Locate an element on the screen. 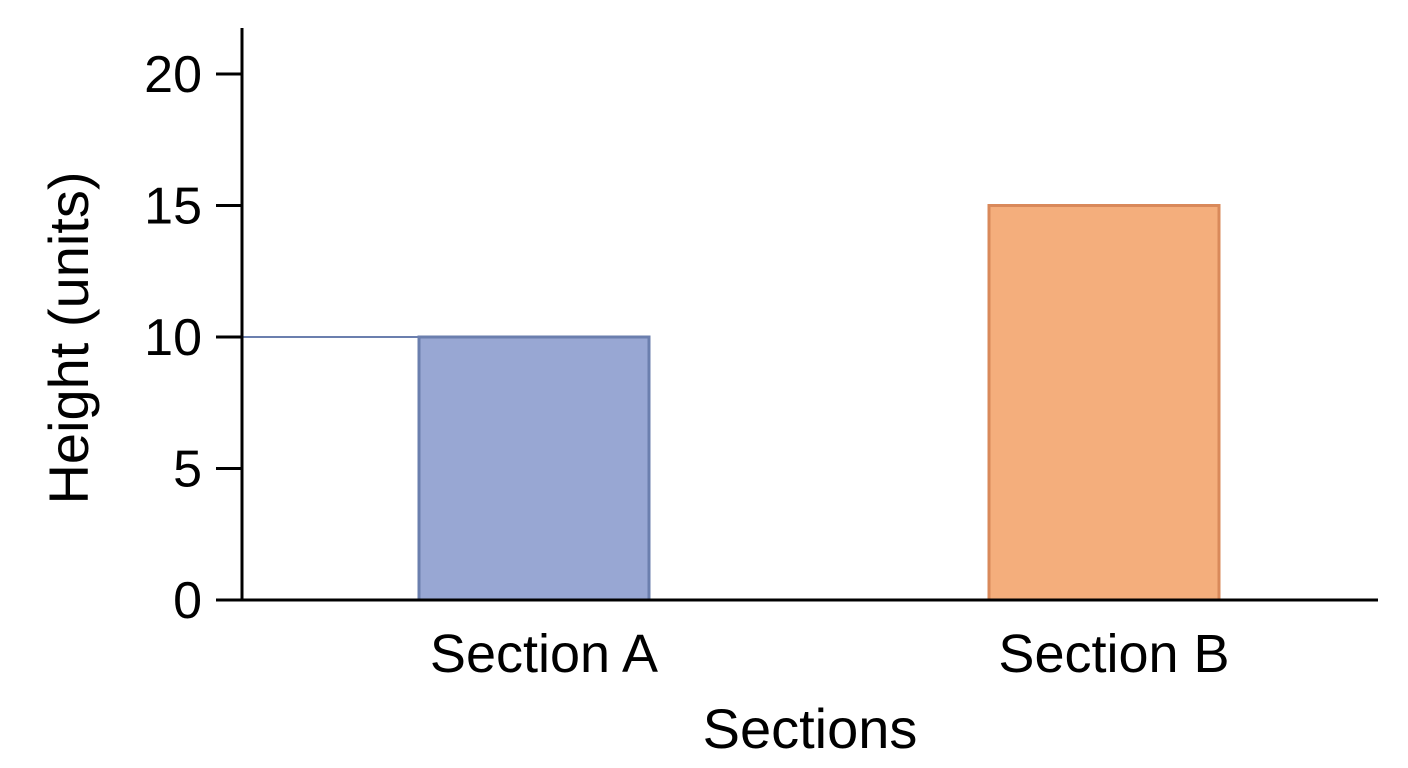 This screenshot has width=1408, height=768. y-axis-title: Height (units) is located at coordinates (68, 337).